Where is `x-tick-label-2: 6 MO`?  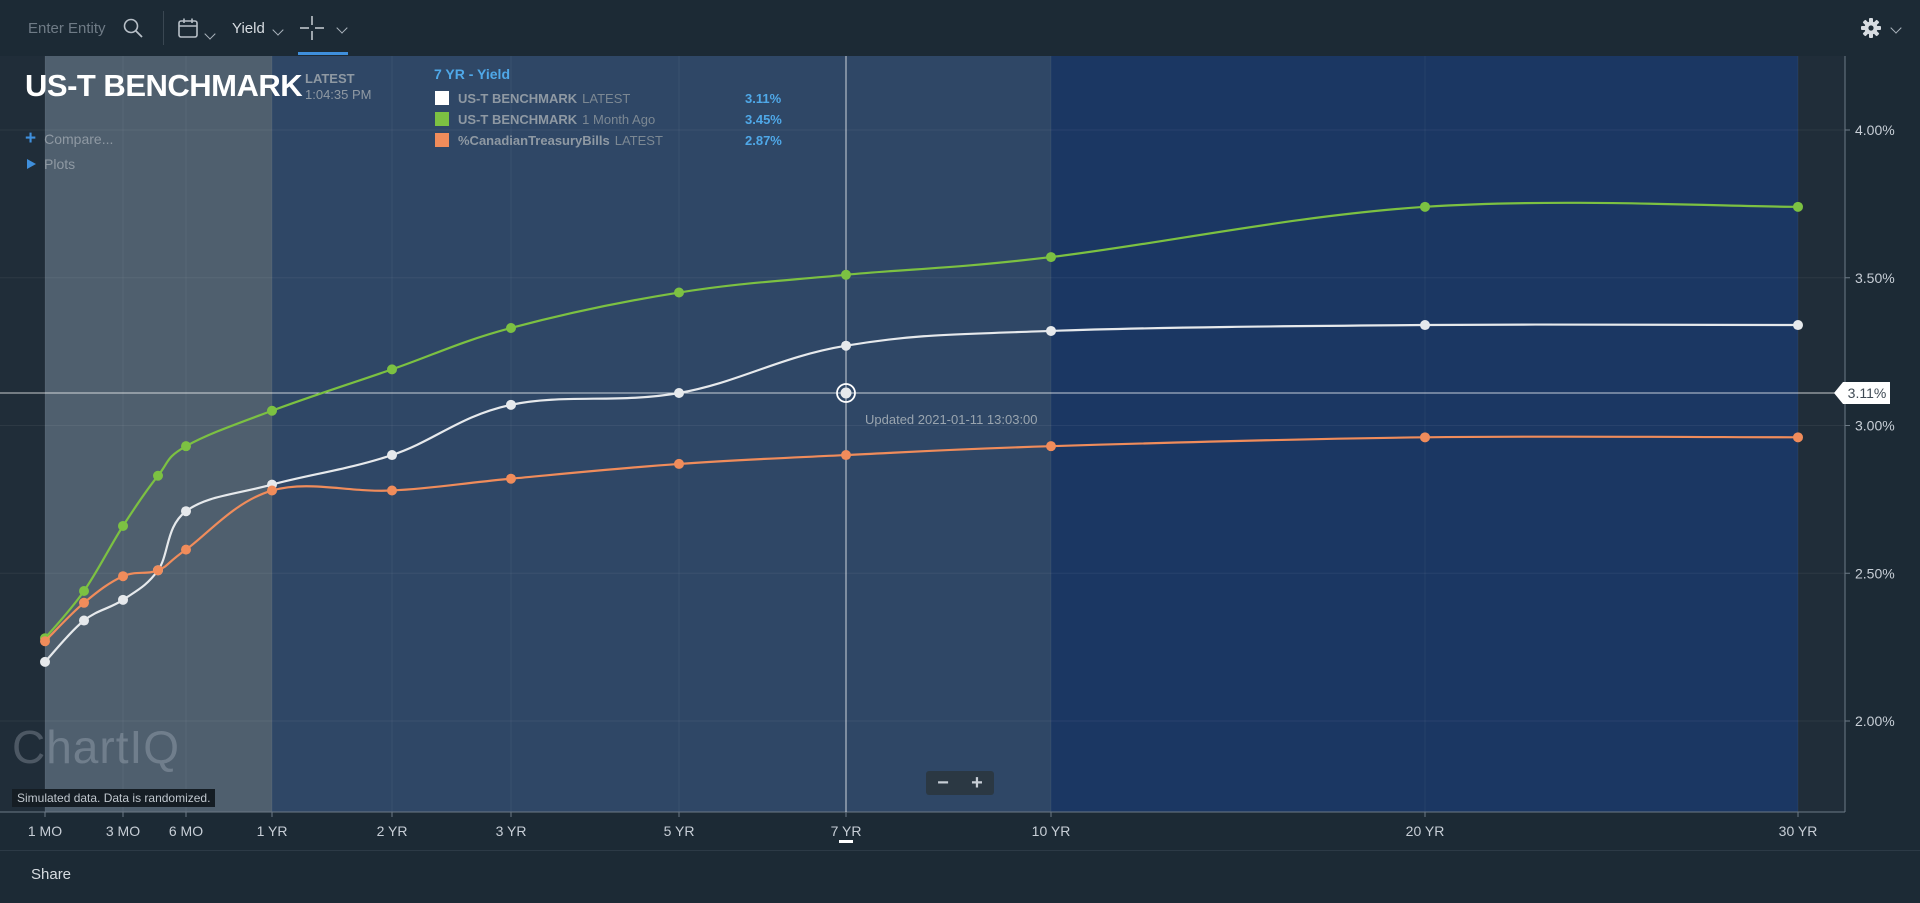 x-tick-label-2: 6 MO is located at coordinates (186, 831).